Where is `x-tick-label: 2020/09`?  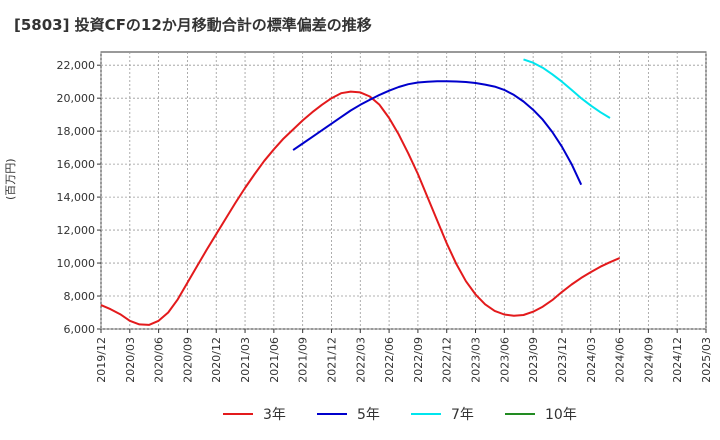 x-tick-label: 2020/09 is located at coordinates (187, 360).